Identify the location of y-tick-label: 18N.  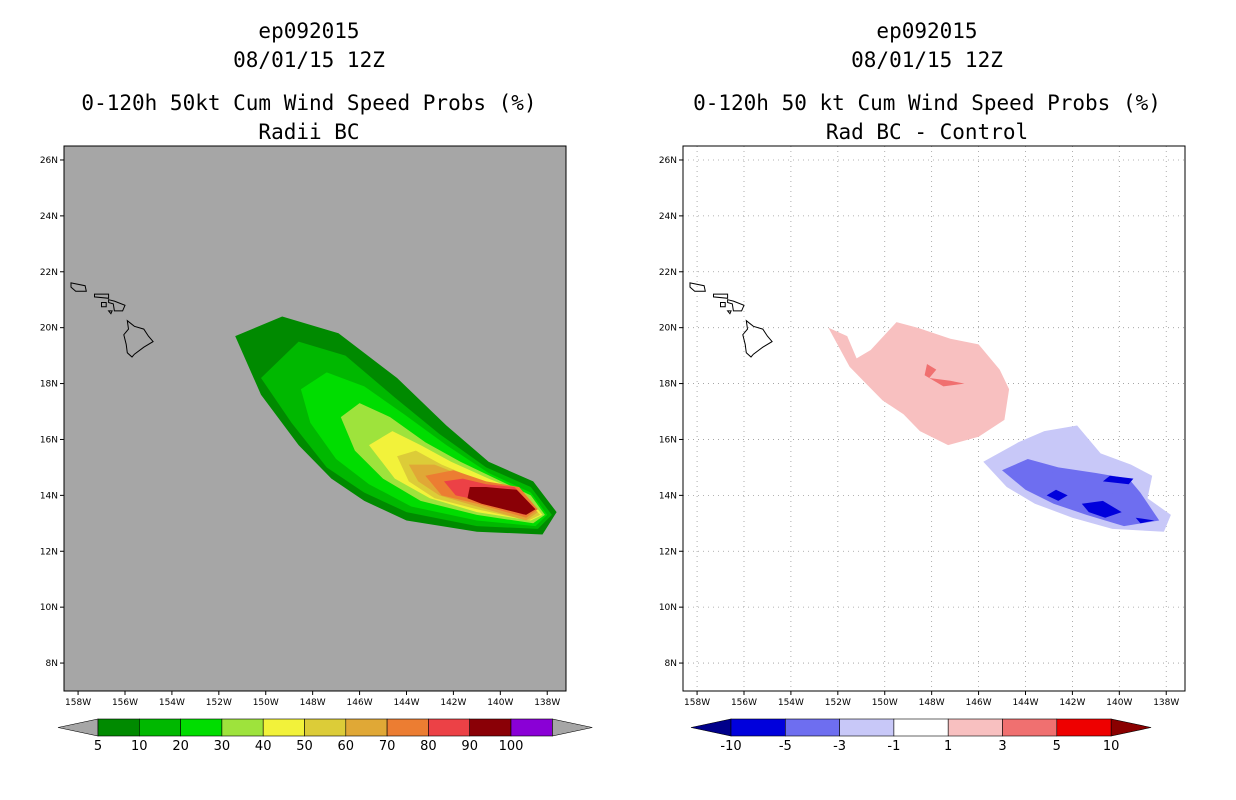
(668, 385).